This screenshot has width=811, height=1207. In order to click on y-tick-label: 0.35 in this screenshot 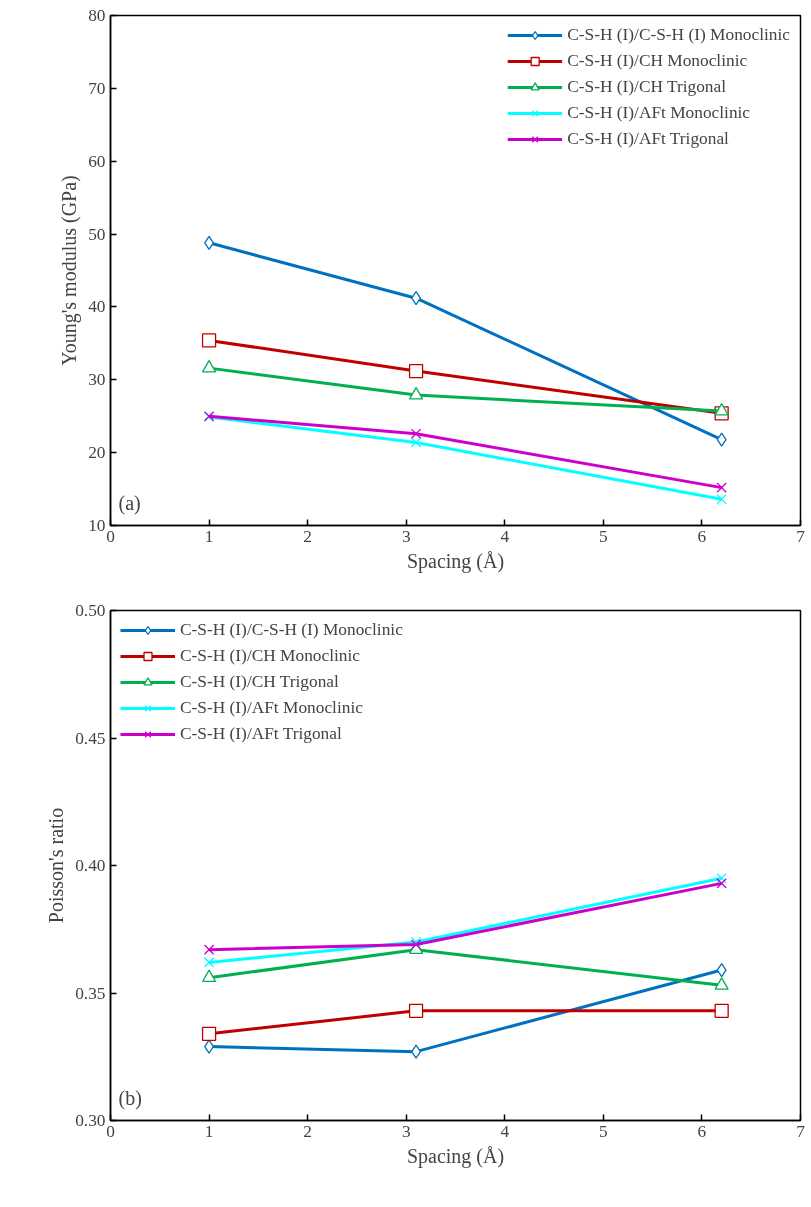, I will do `click(90, 993)`.